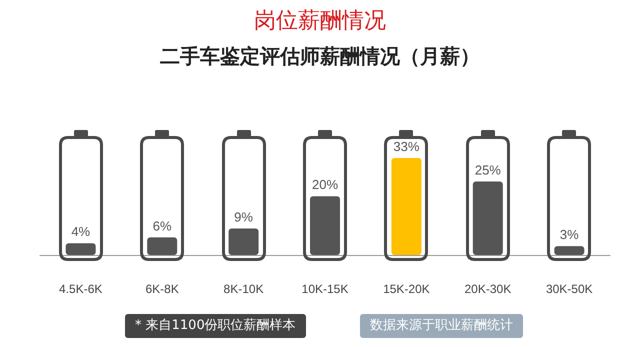  What do you see at coordinates (244, 217) in the screenshot?
I see `data-label: 9%` at bounding box center [244, 217].